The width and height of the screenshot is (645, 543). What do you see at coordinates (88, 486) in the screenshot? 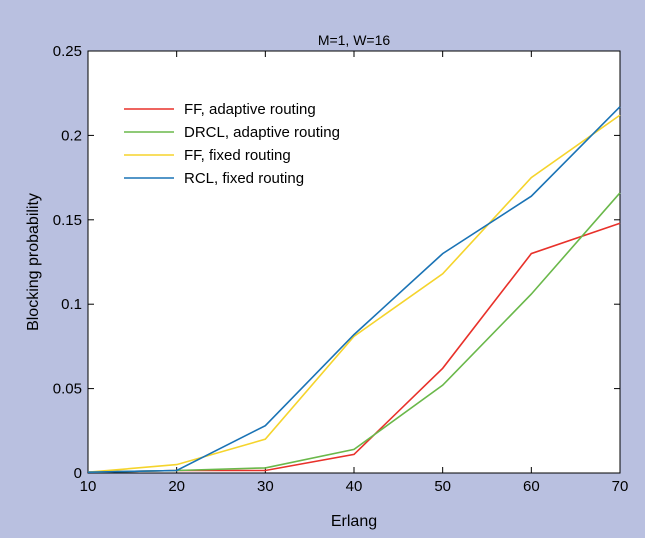
I see `x-tick-label: 10` at bounding box center [88, 486].